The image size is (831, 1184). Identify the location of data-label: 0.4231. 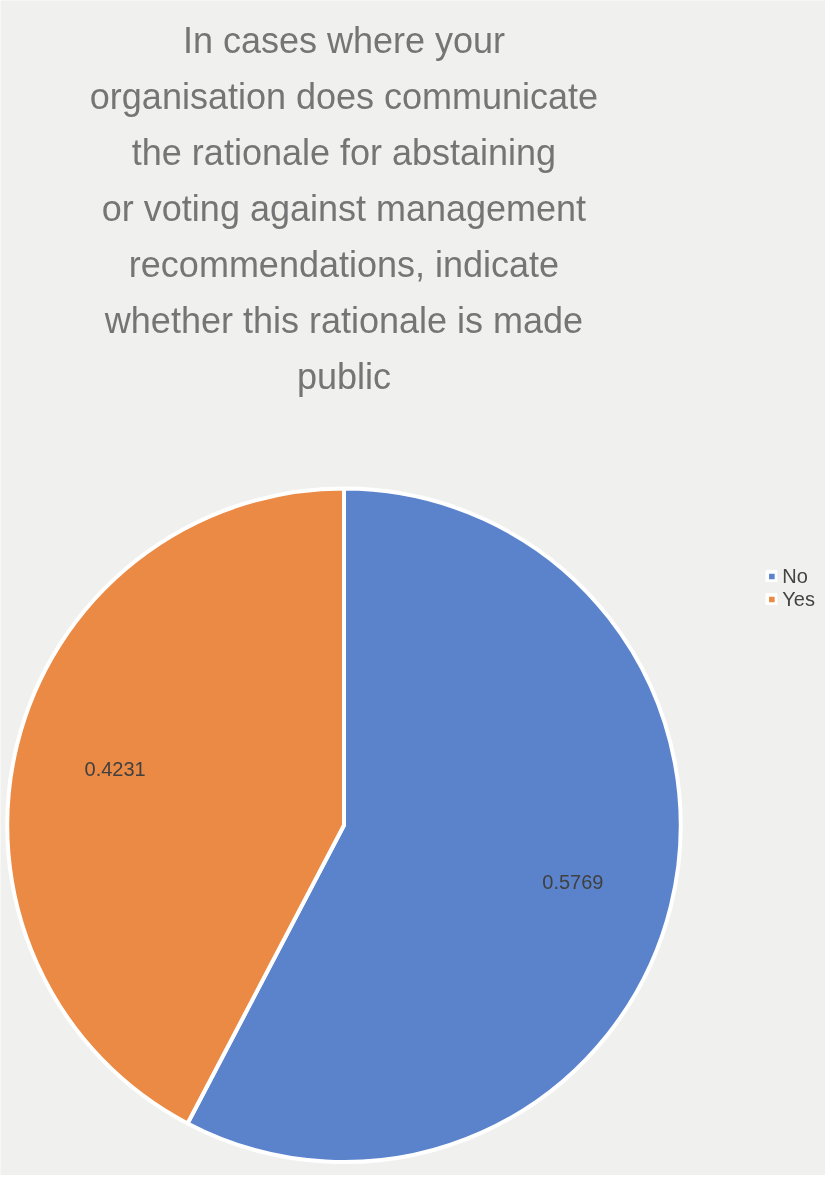
(115, 768).